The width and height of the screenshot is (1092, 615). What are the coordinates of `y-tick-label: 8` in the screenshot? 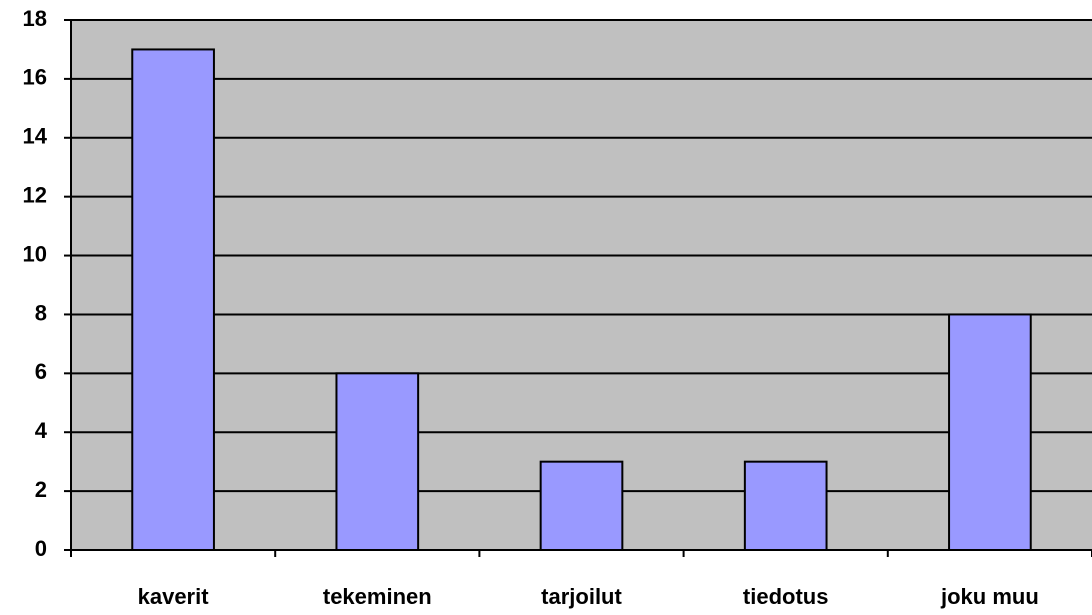 It's located at (41, 312).